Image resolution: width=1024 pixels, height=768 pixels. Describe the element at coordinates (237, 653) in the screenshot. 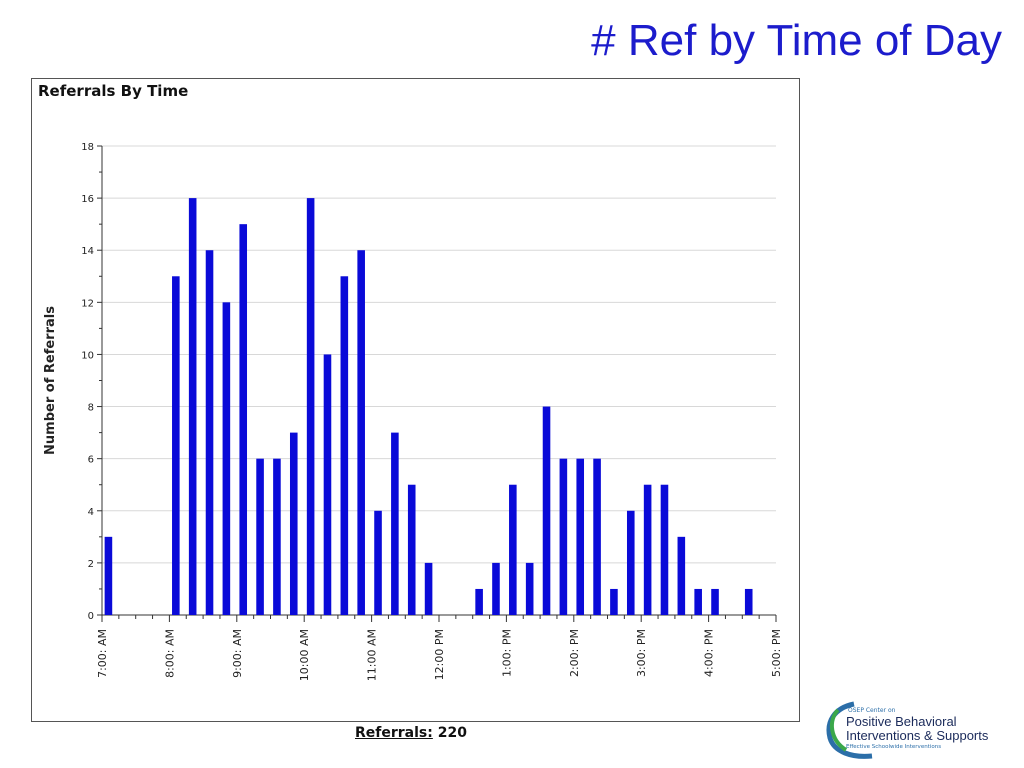

I see `x-tick-label: 9:00: AM` at that location.